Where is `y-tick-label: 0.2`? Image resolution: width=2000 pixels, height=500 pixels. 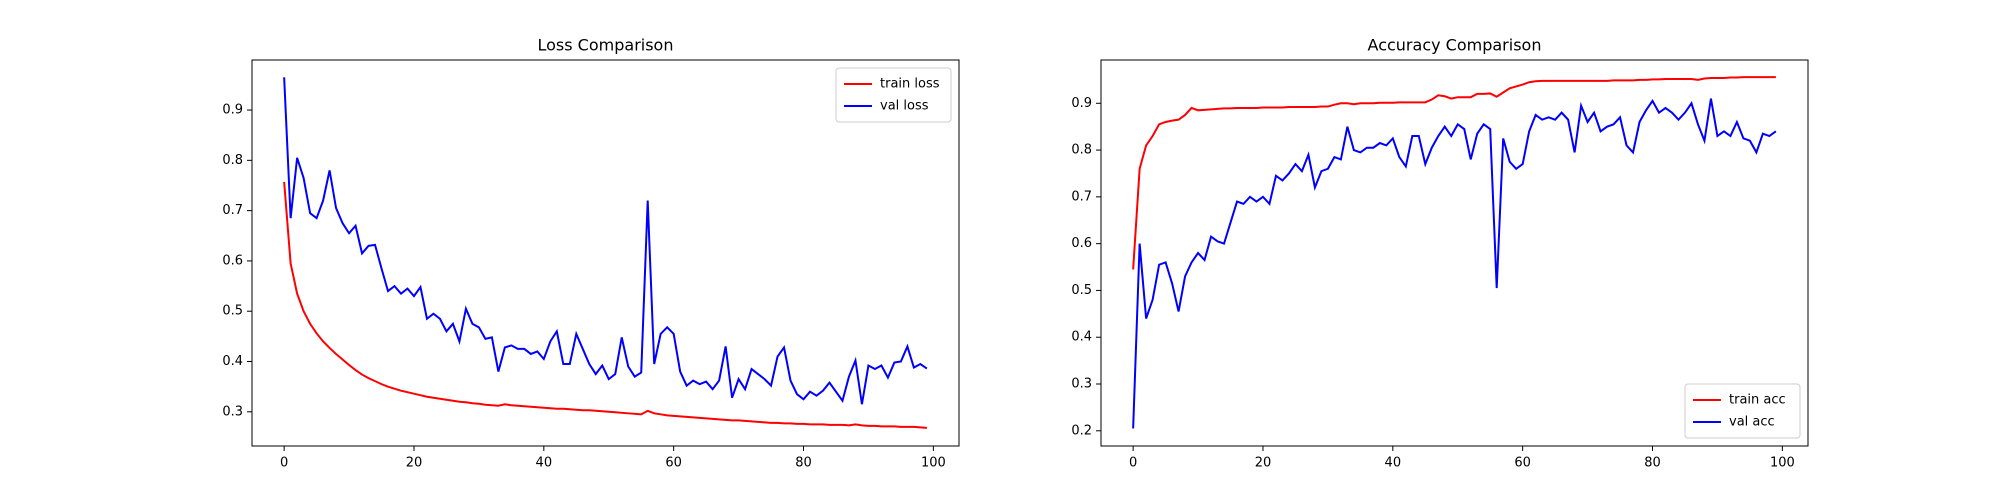
y-tick-label: 0.2 is located at coordinates (1081, 430).